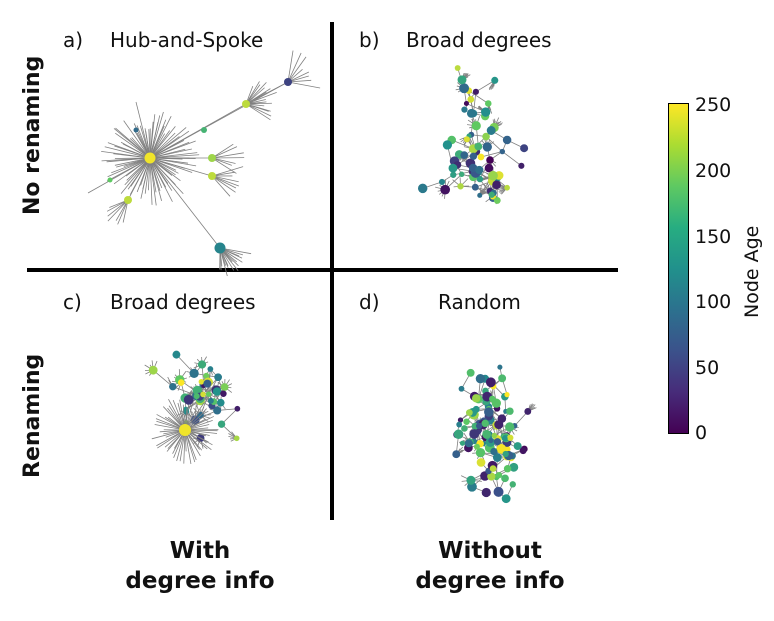 Image resolution: width=774 pixels, height=621 pixels. I want to click on panel-c-title: Broad degrees, so click(183, 302).